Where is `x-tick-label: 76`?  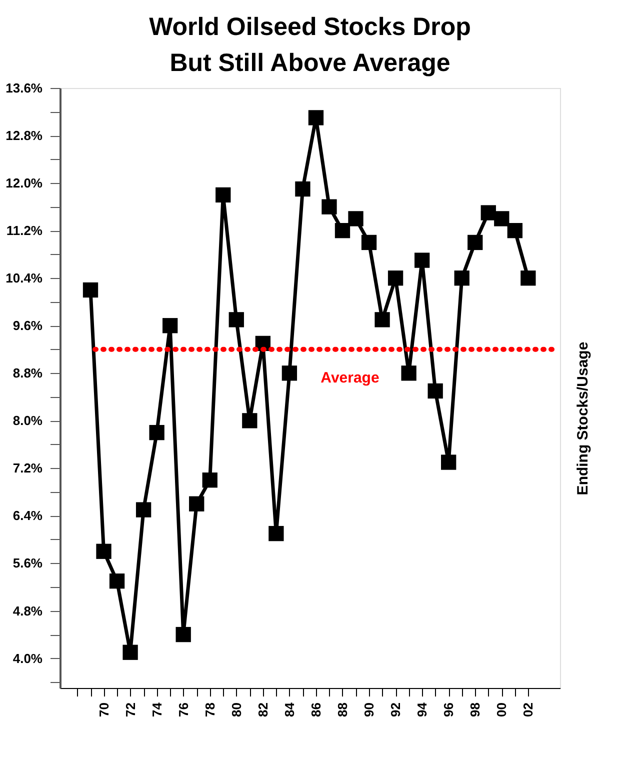
x-tick-label: 76 is located at coordinates (183, 709).